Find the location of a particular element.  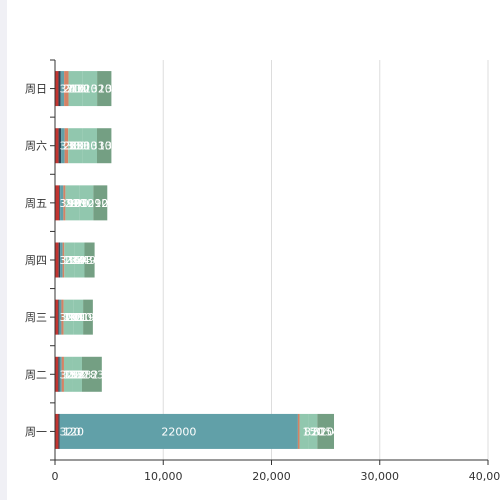

data-label: 120 is located at coordinates (73, 431).